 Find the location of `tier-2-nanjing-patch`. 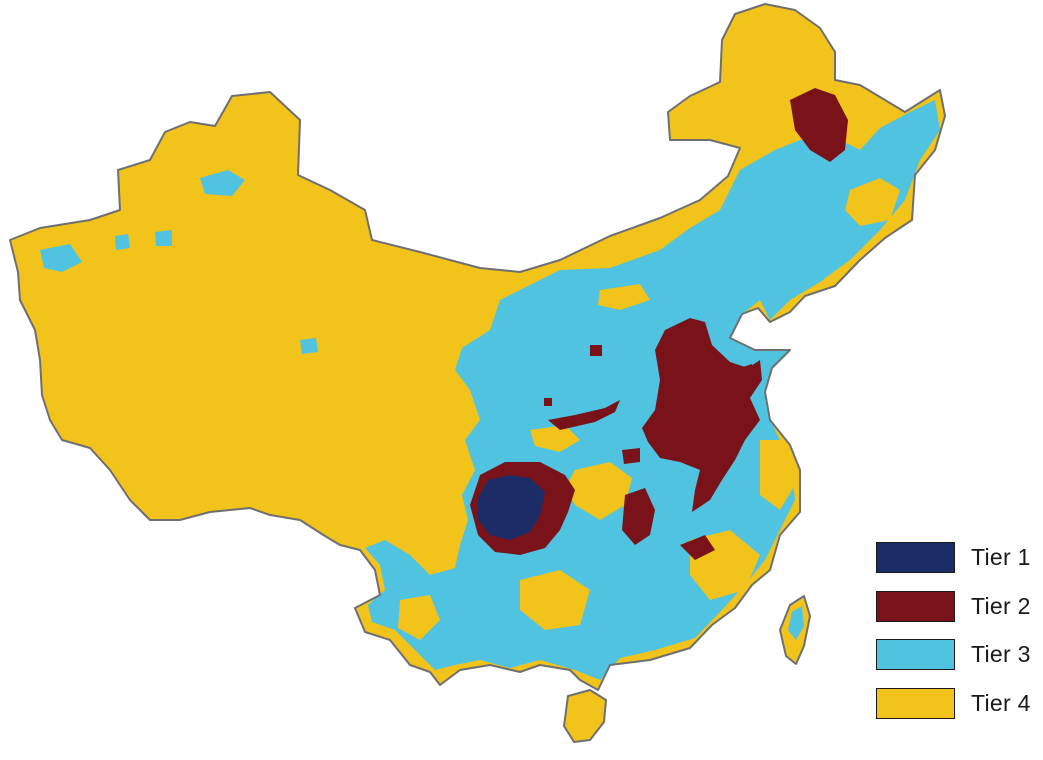

tier-2-nanjing-patch is located at coordinates (747, 373).